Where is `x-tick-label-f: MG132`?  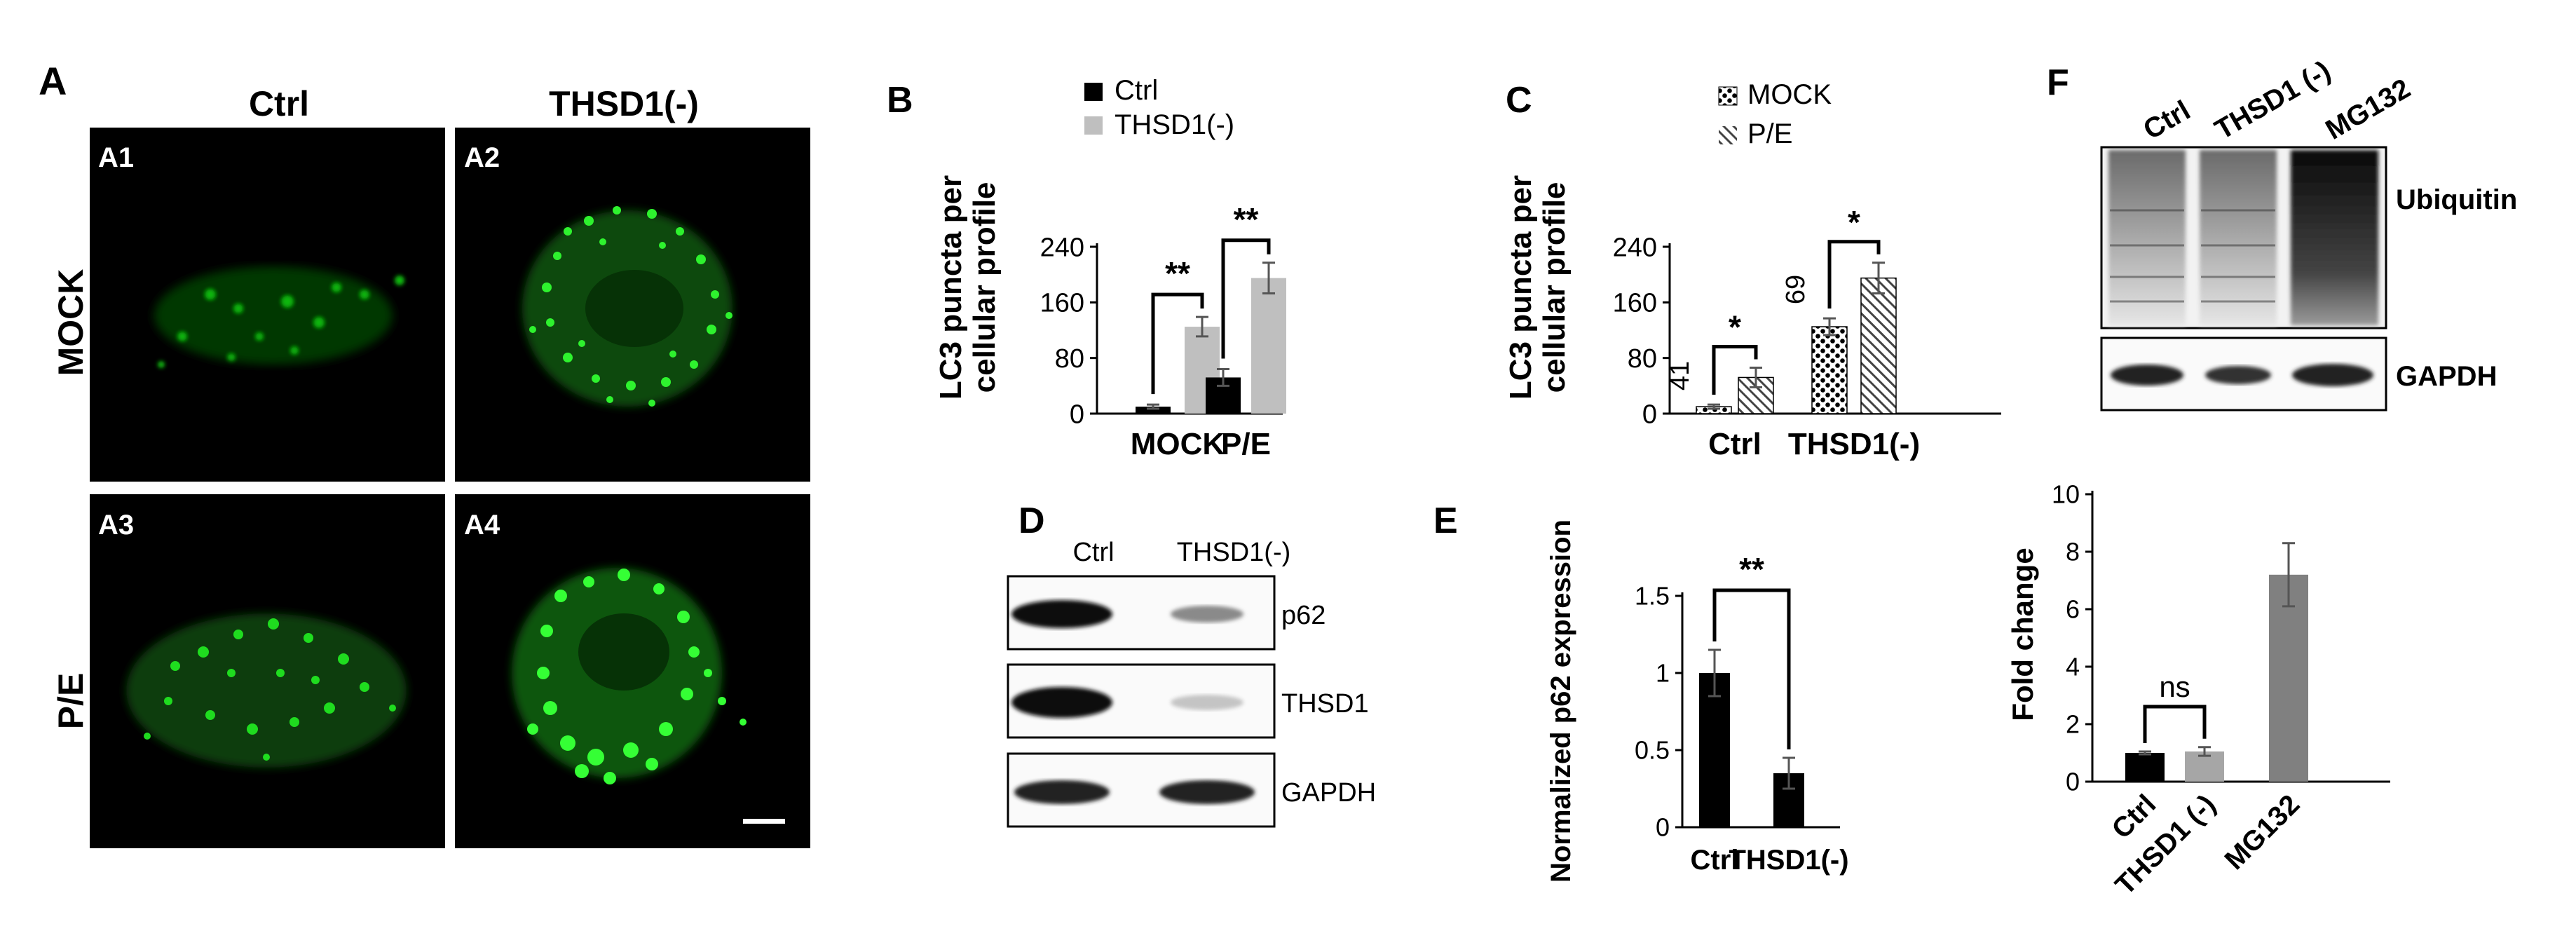
x-tick-label-f: MG132 is located at coordinates (2262, 832).